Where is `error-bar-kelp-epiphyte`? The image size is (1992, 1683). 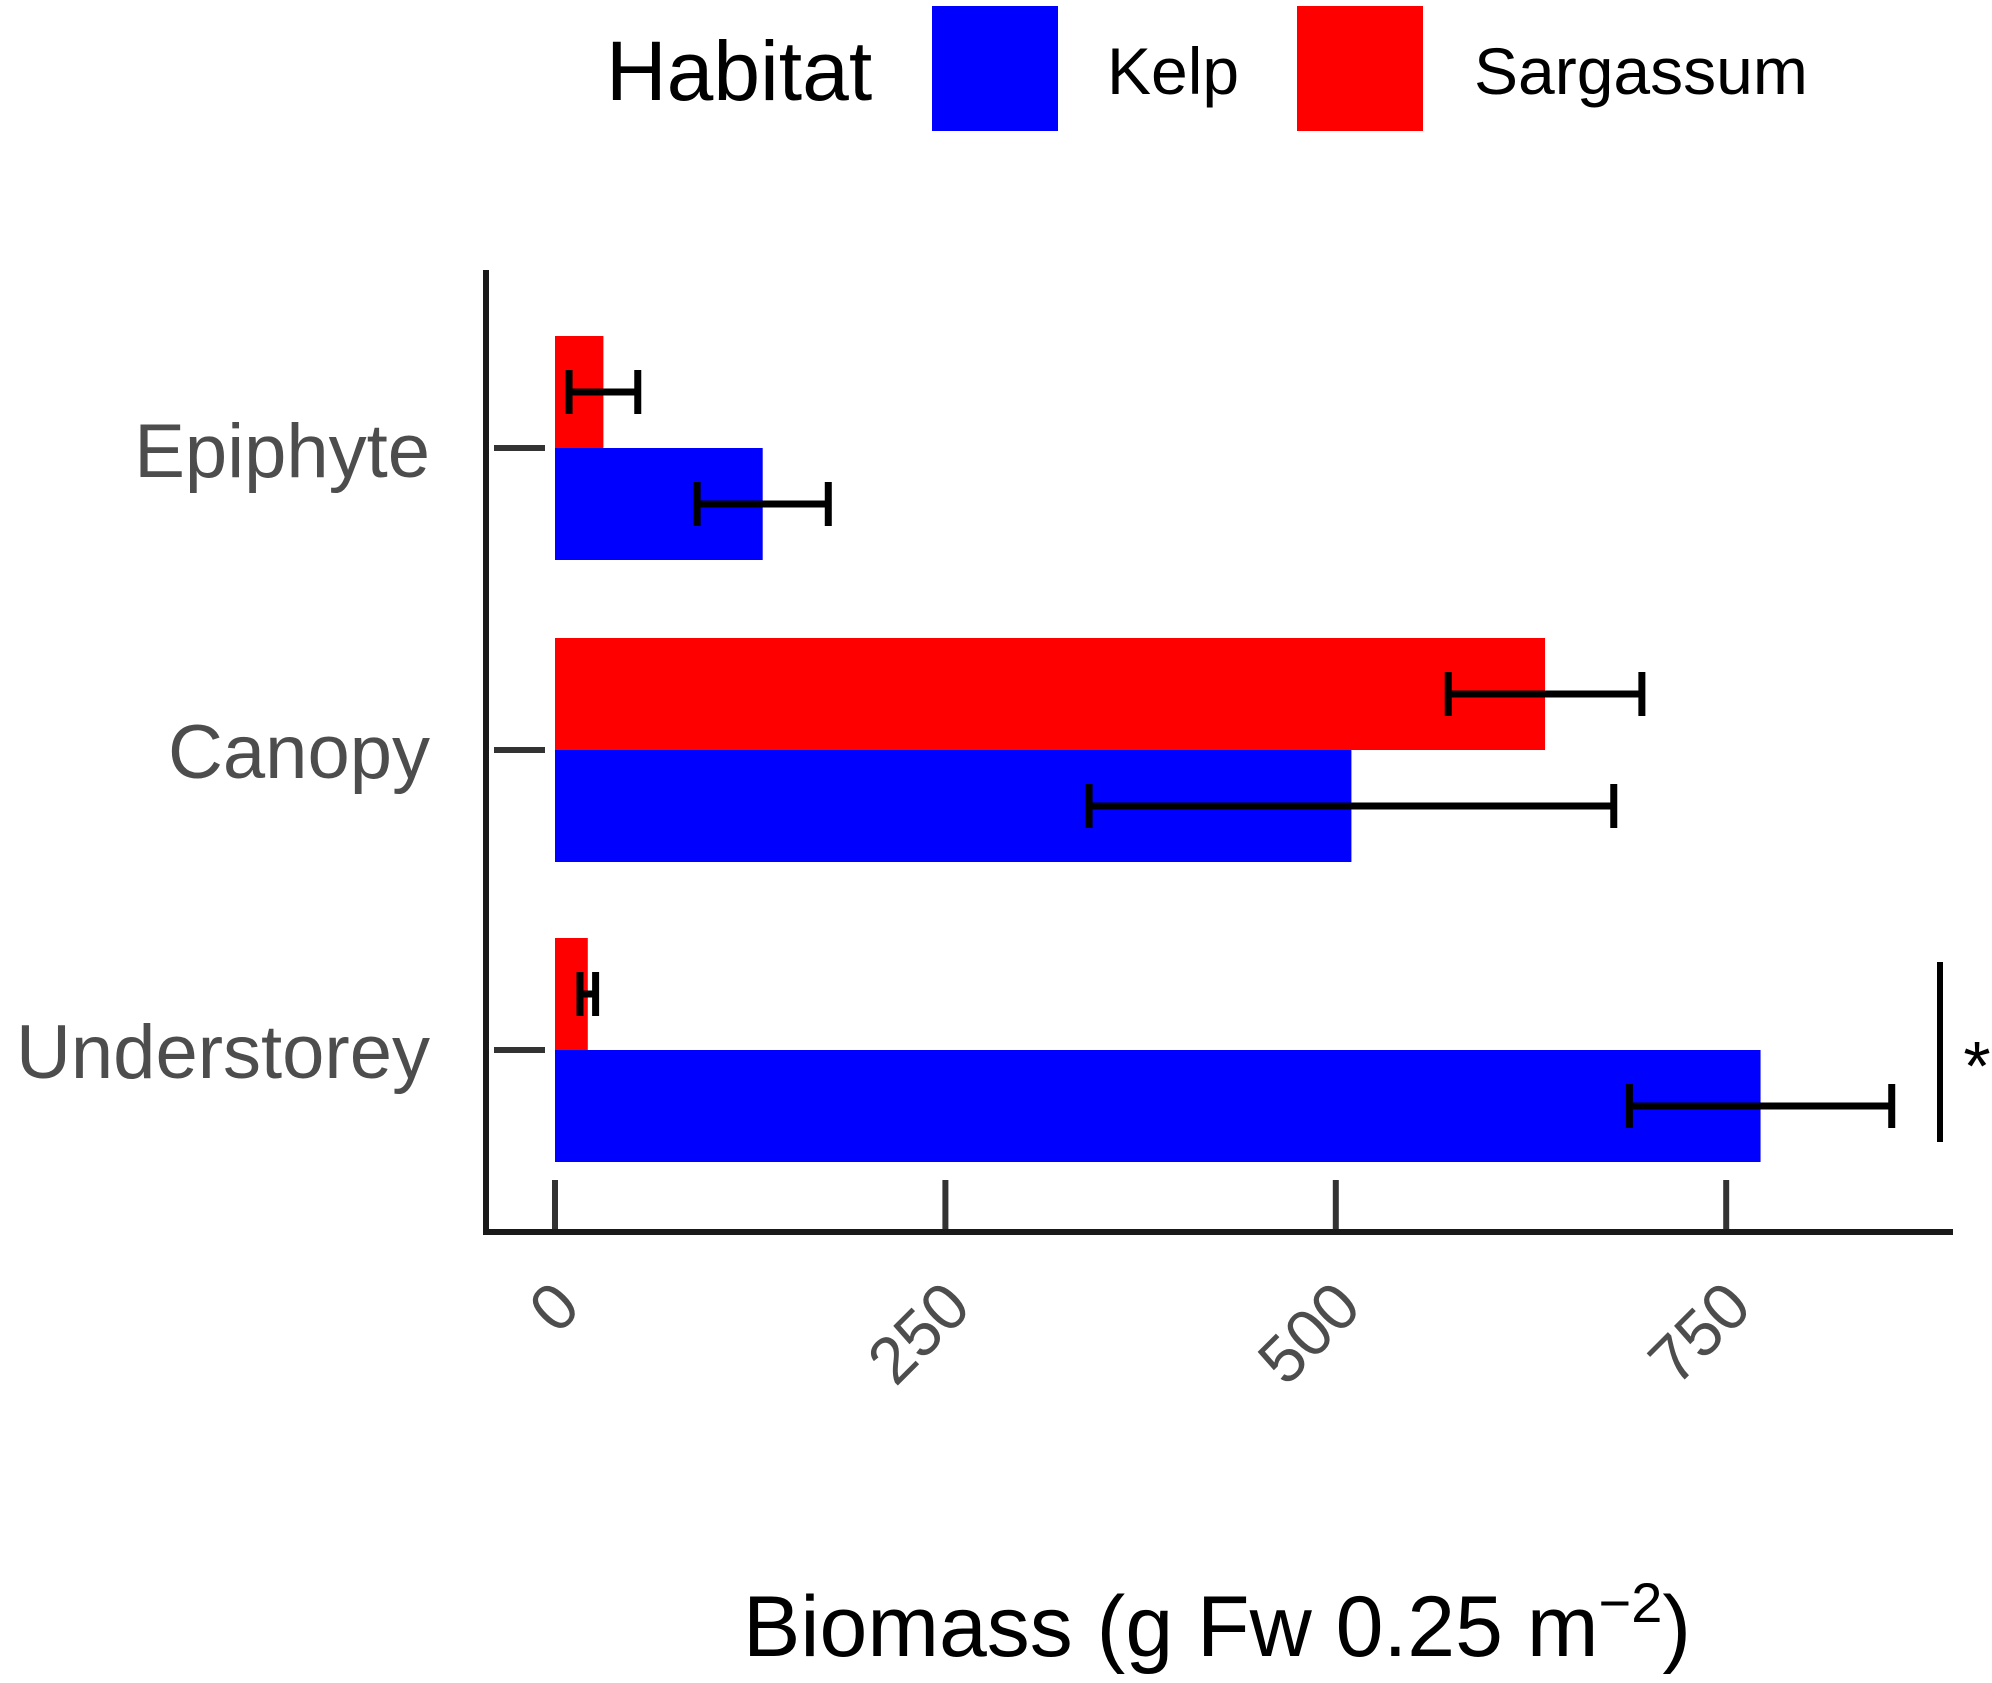 error-bar-kelp-epiphyte is located at coordinates (762, 504).